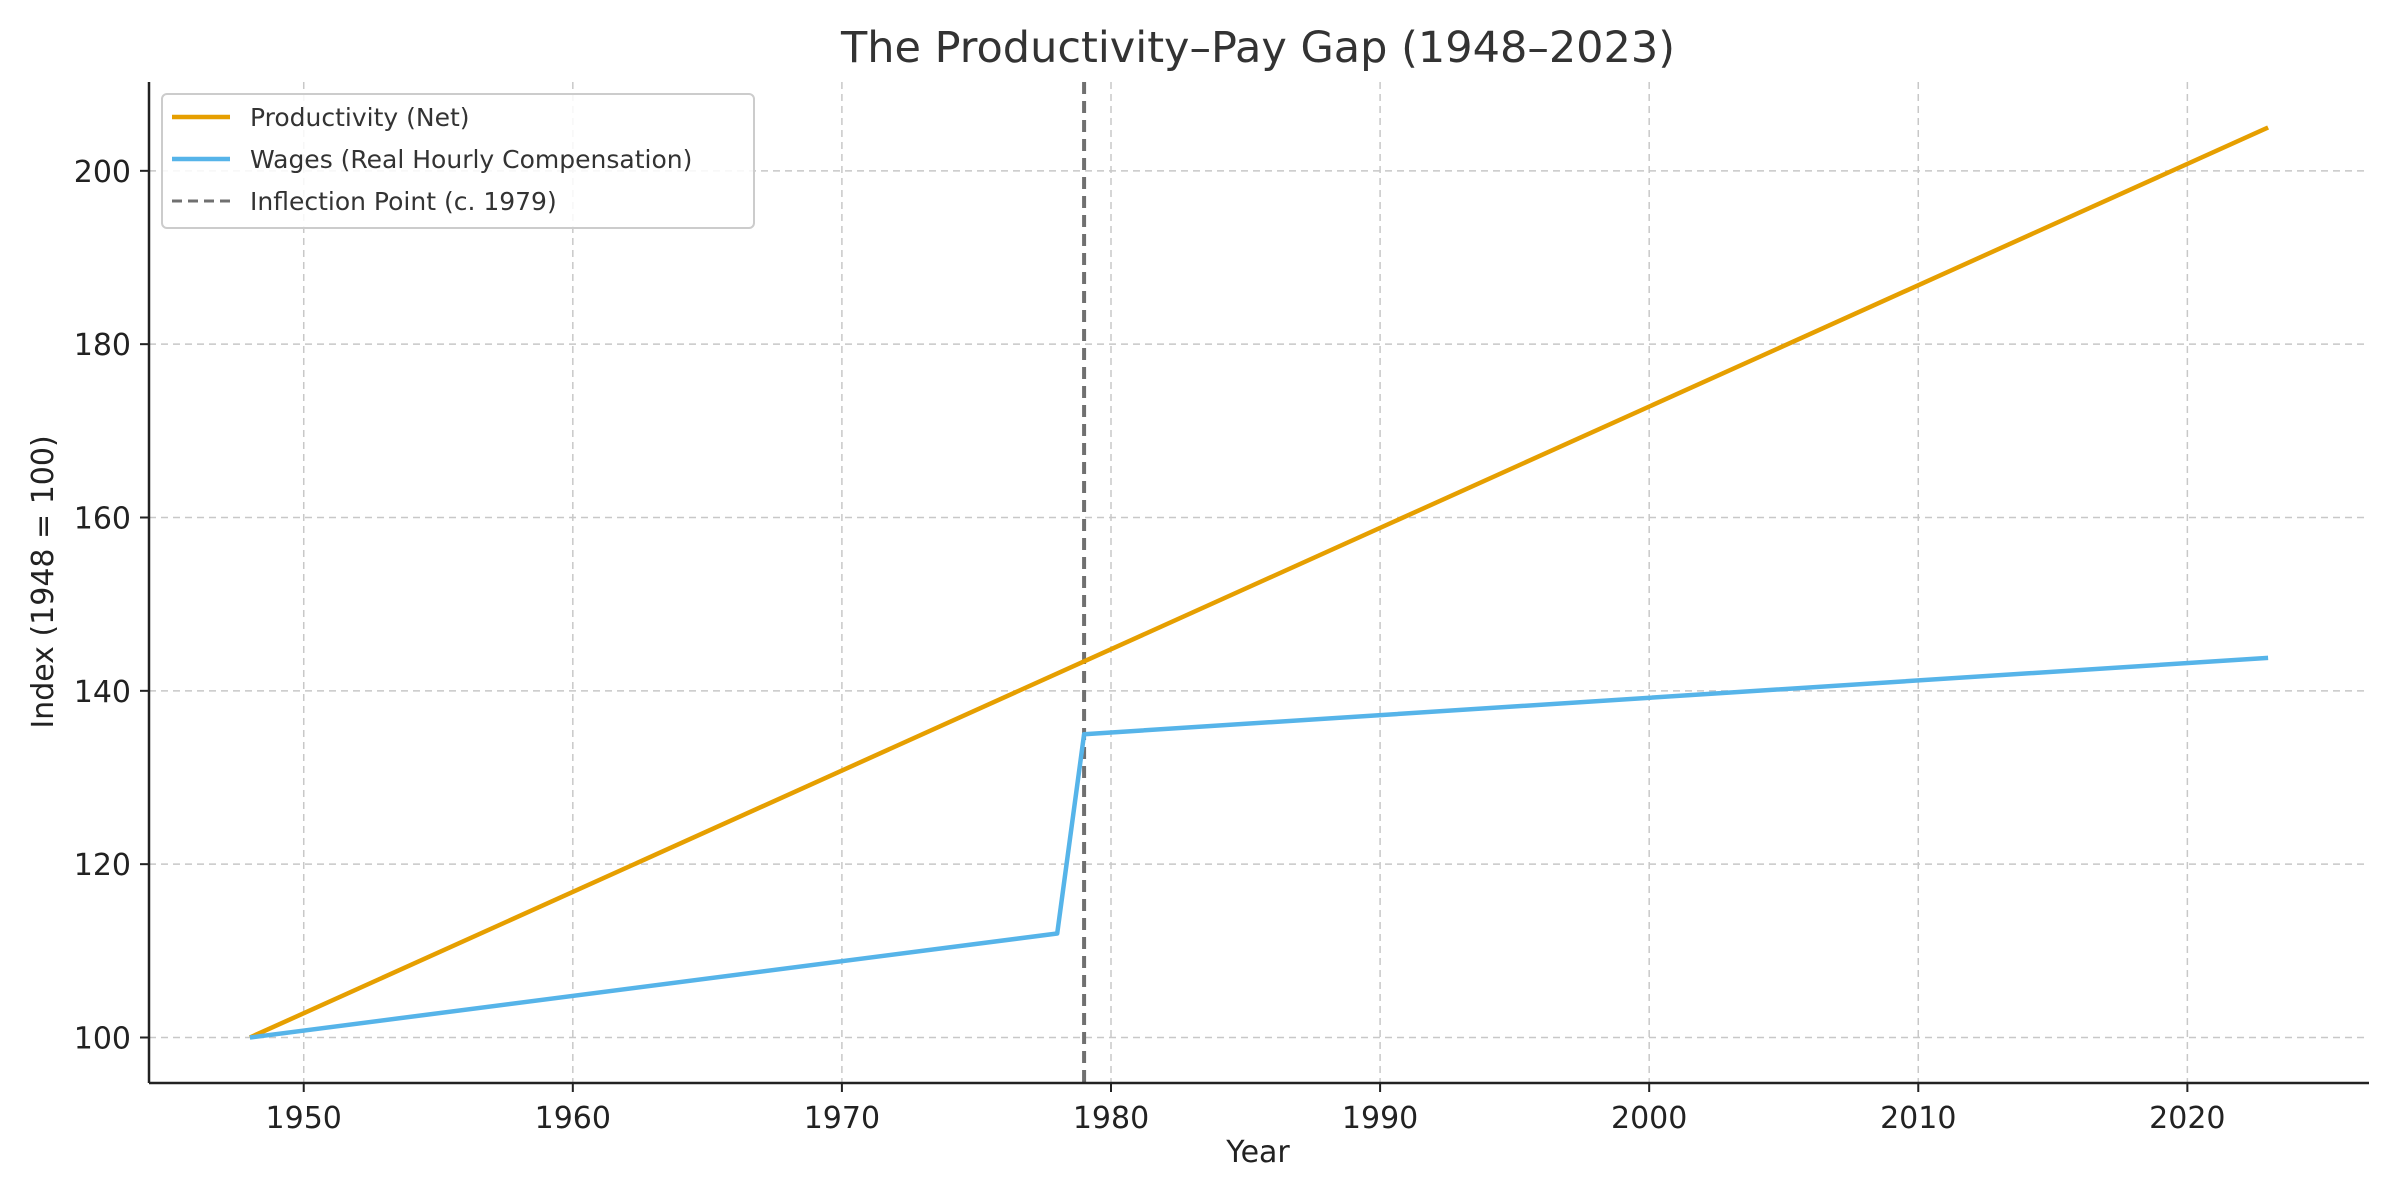 This screenshot has width=2400, height=1200. Describe the element at coordinates (403, 201) in the screenshot. I see `legend-label-inflection: Inflection Point (c. 1979)` at that location.